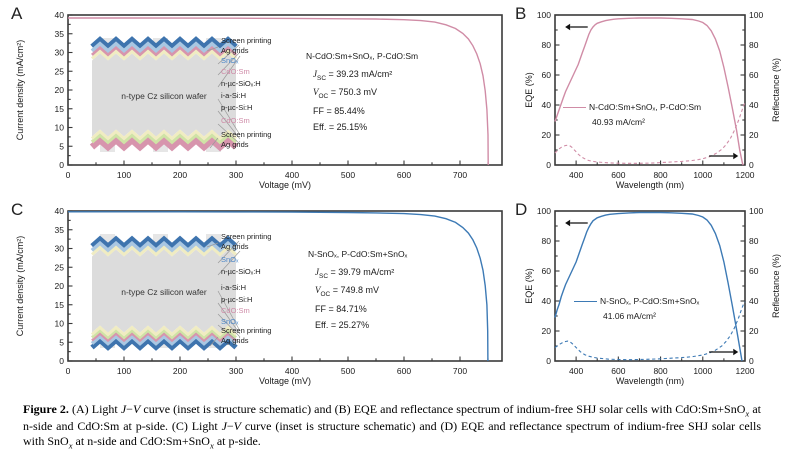 This screenshot has height=453, width=800. Describe the element at coordinates (94, 409) in the screenshot. I see `caption-text: (A) Light` at that location.